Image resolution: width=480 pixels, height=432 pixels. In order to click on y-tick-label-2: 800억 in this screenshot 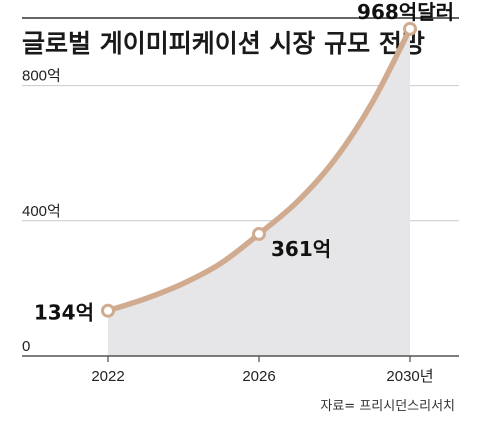, I will do `click(41, 76)`.